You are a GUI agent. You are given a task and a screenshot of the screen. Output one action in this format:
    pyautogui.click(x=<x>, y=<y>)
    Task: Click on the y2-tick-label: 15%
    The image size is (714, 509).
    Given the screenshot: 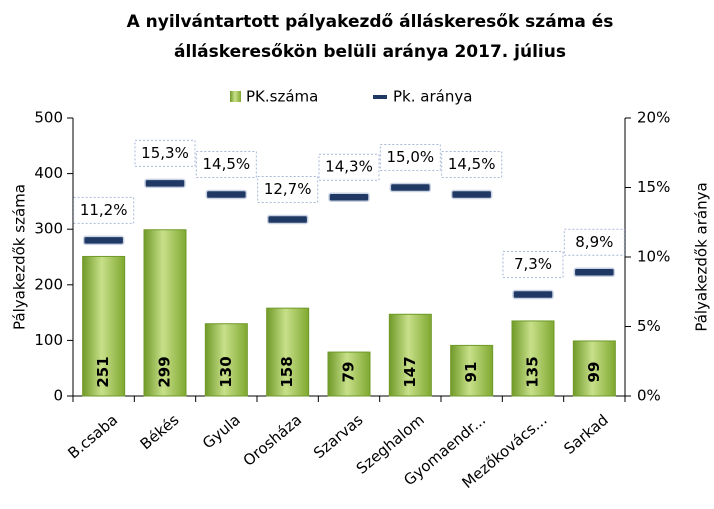 What is the action you would take?
    pyautogui.click(x=653, y=187)
    